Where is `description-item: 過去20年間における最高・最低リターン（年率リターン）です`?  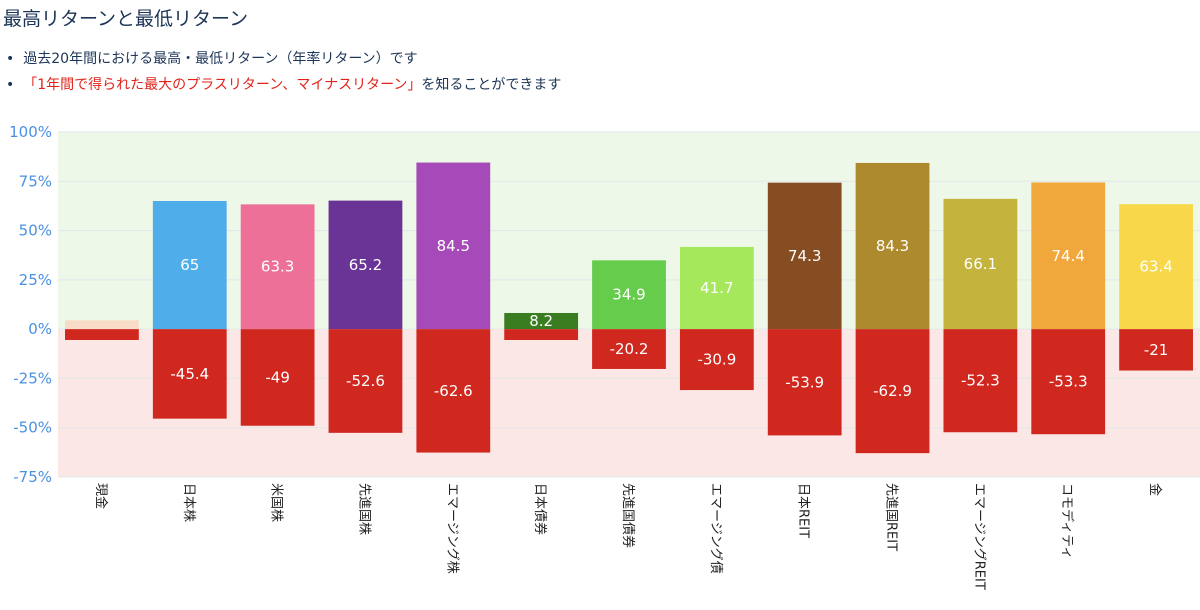 description-item: 過去20年間における最高・最低リターン（年率リターン）です is located at coordinates (283, 59).